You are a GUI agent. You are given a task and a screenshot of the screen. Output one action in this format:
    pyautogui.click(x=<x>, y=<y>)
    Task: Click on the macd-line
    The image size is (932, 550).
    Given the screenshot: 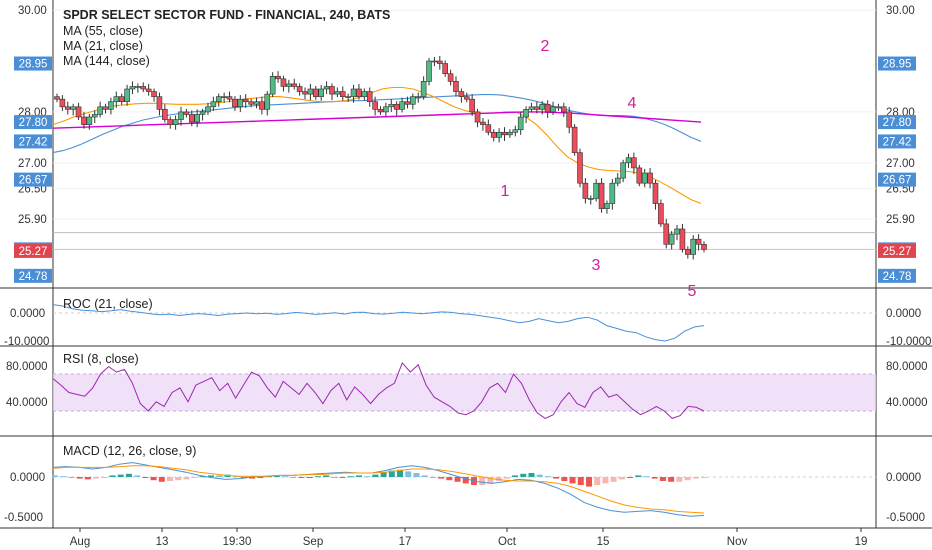 What is the action you would take?
    pyautogui.click(x=378, y=489)
    